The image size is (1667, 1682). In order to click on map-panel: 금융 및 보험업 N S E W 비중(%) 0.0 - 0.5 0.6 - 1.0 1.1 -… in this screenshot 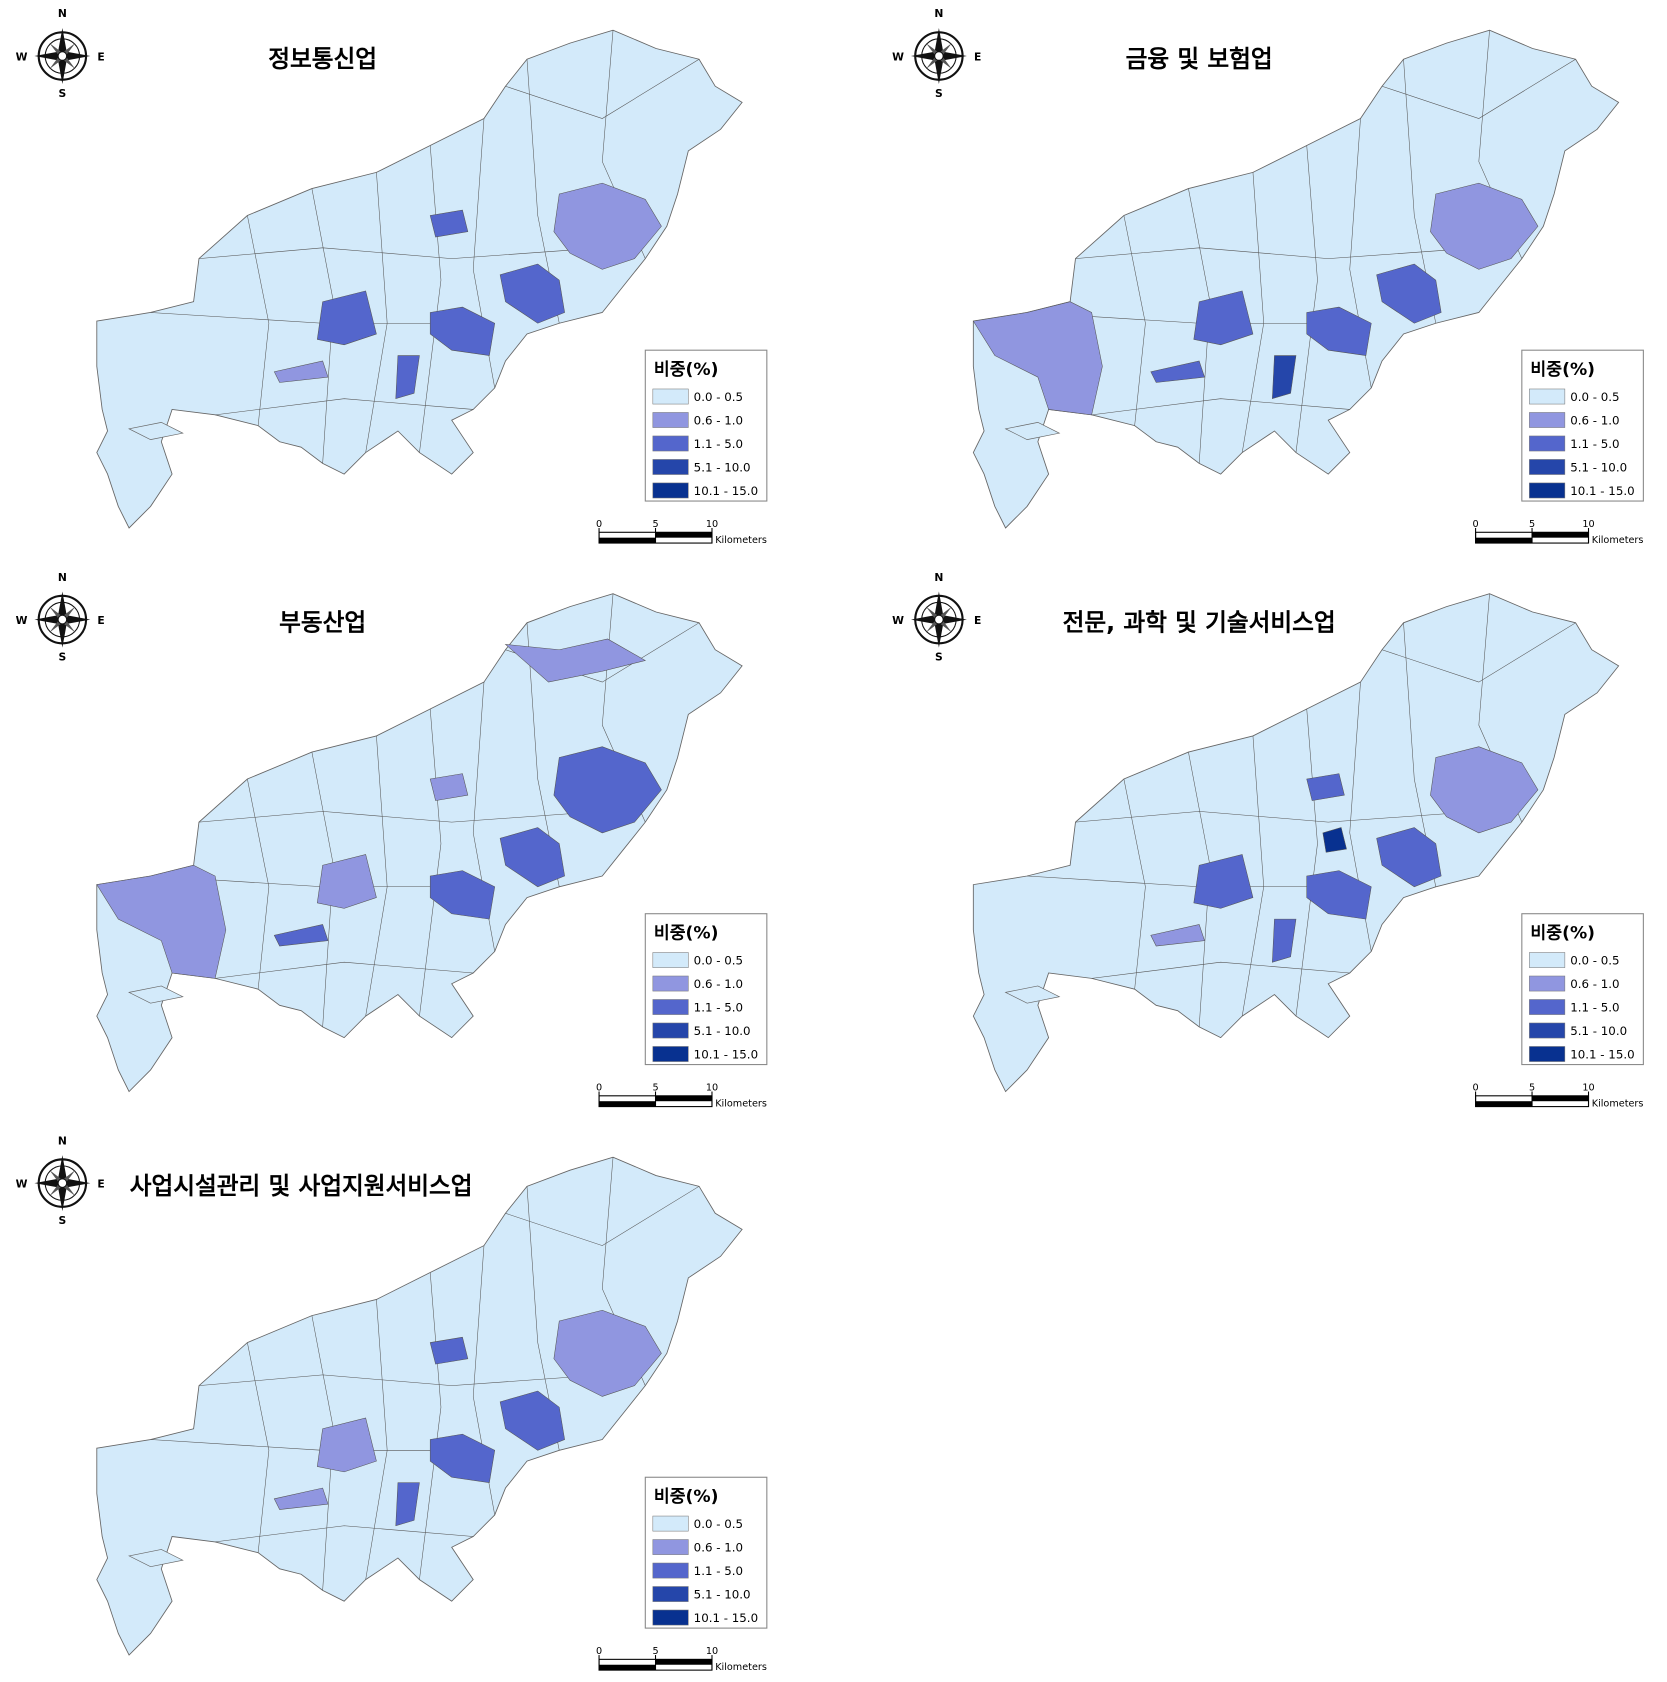, I will do `click(1268, 276)`.